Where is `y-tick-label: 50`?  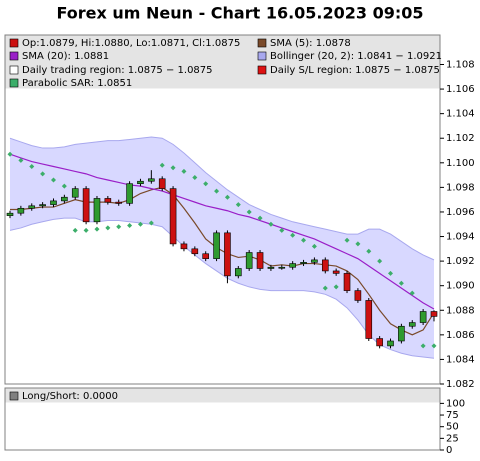
y-tick-label: 50 is located at coordinates (452, 427).